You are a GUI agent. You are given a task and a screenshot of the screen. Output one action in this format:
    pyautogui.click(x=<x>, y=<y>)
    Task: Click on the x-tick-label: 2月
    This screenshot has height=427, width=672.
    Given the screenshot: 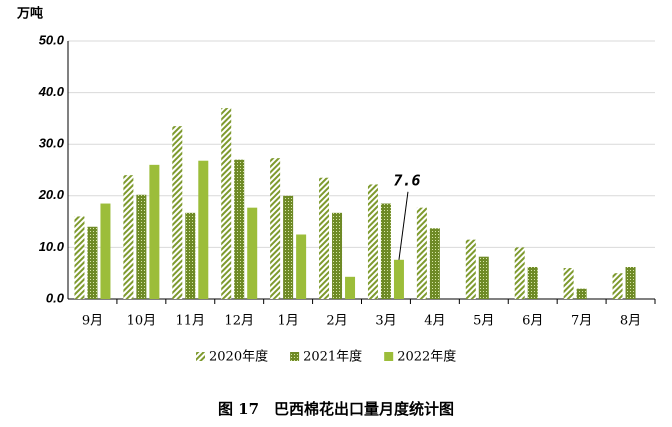 What is the action you would take?
    pyautogui.click(x=336, y=321)
    